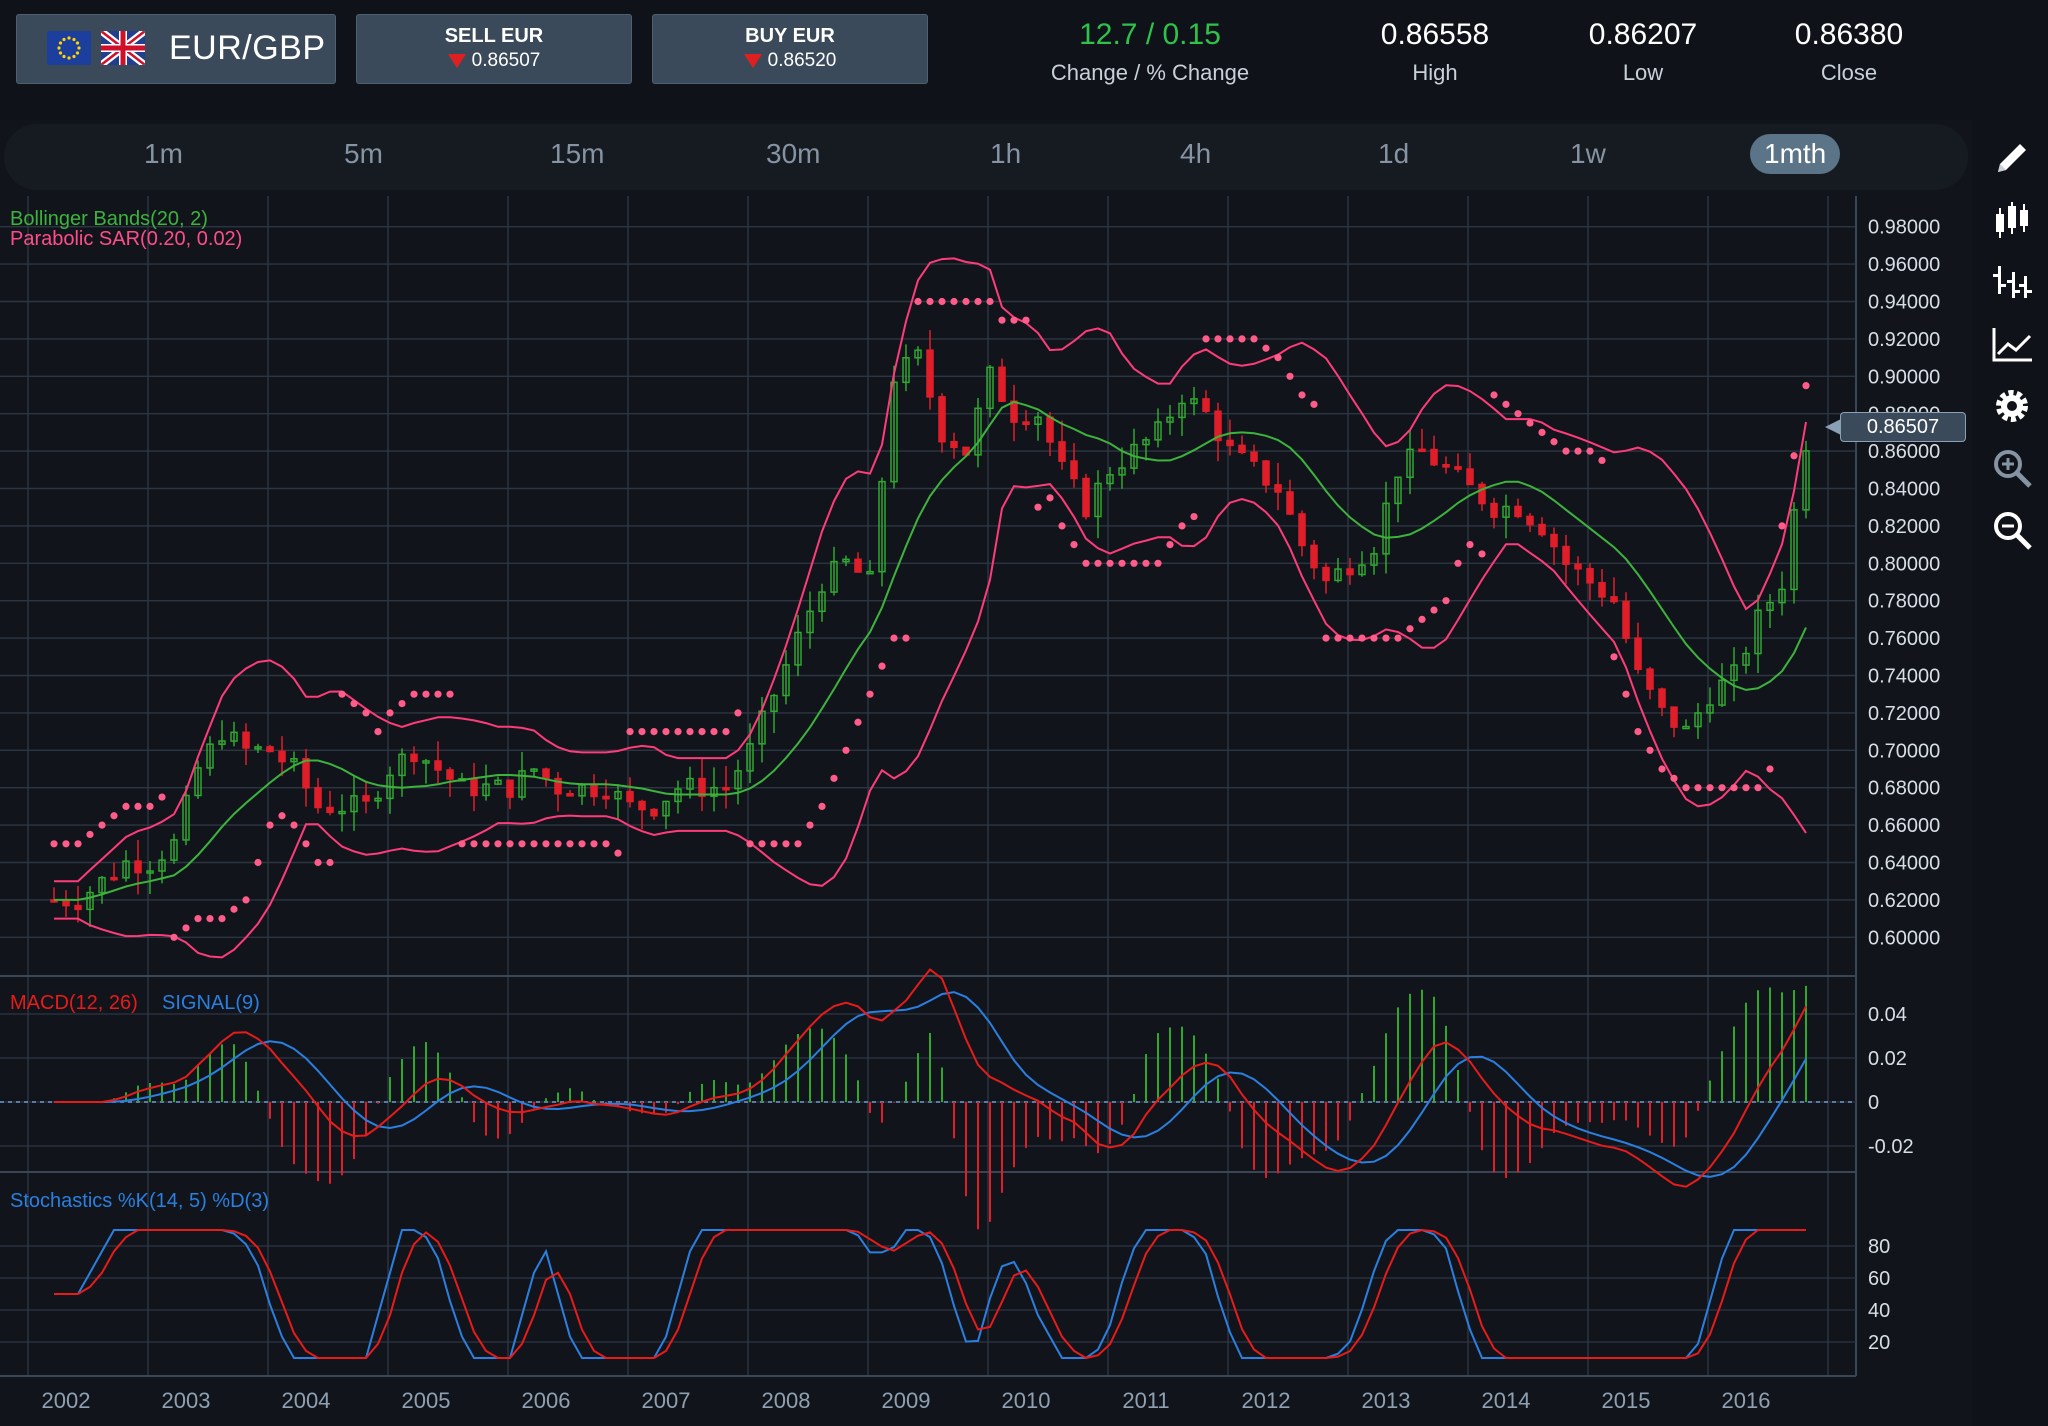  Describe the element at coordinates (494, 49) in the screenshot. I see `sell-button: SELL EUR 0.86507` at that location.